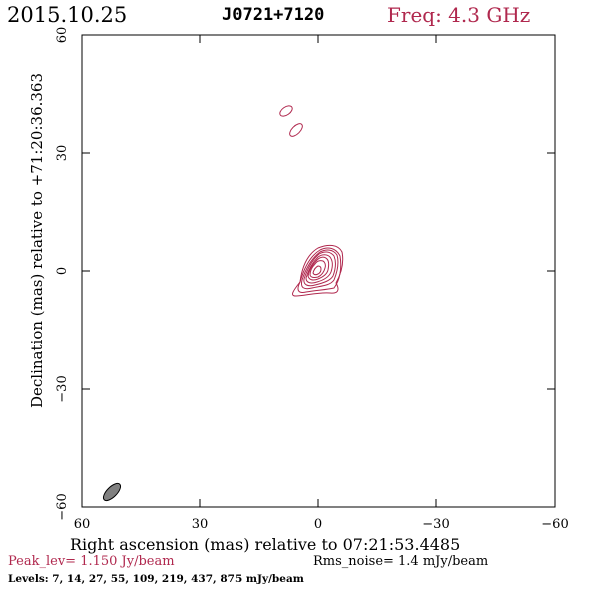  Describe the element at coordinates (62, 153) in the screenshot. I see `y-tick-label: 30` at that location.